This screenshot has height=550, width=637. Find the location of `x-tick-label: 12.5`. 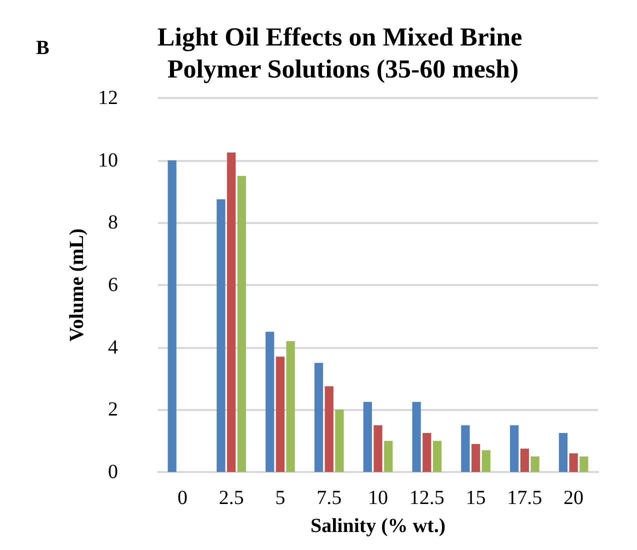

x-tick-label: 12.5 is located at coordinates (426, 498).